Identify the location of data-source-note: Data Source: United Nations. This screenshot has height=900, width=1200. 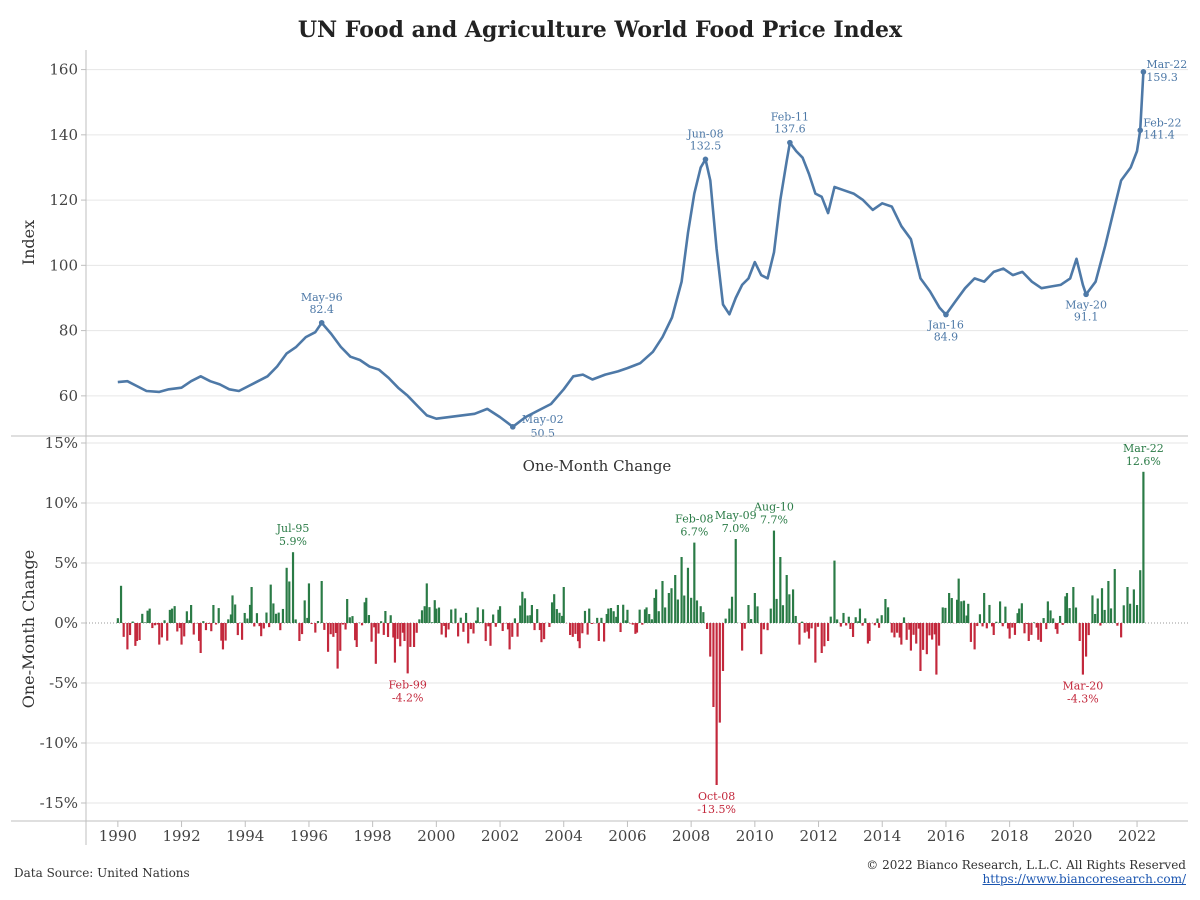
(102, 873).